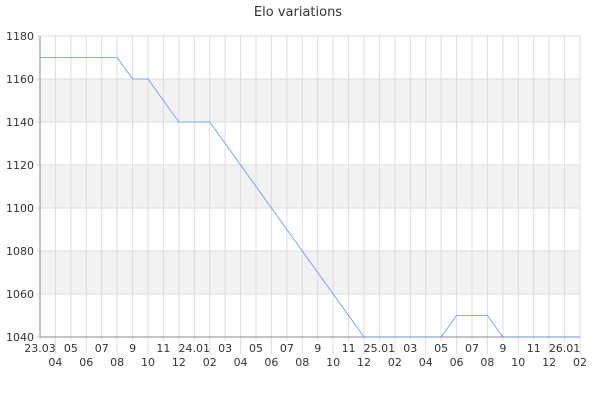 The width and height of the screenshot is (600, 404). I want to click on x-tick-label: 24.01, so click(195, 348).